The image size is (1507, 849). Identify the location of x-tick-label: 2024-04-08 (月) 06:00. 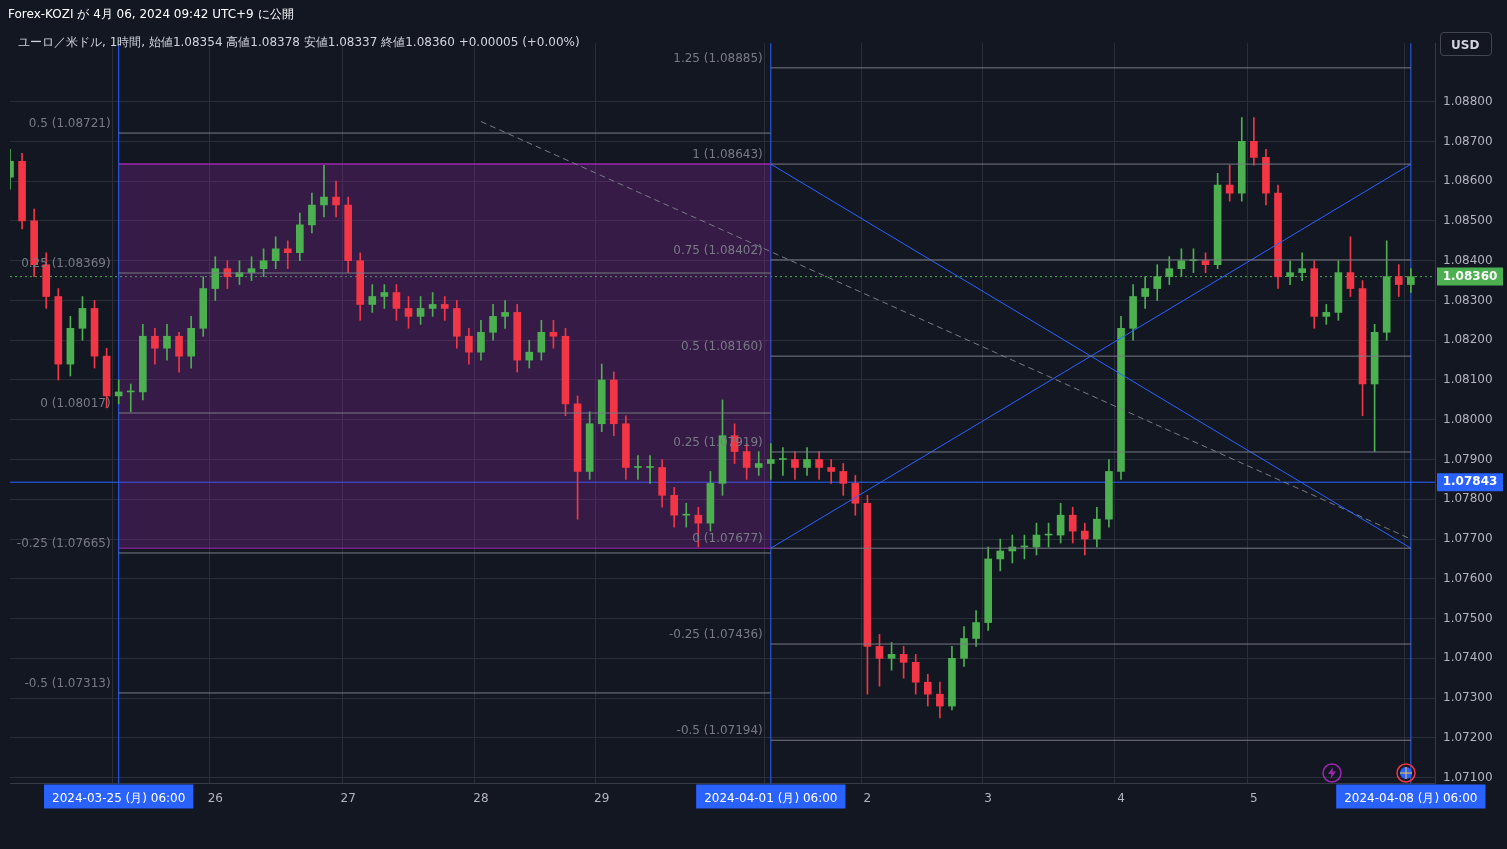
(1411, 797).